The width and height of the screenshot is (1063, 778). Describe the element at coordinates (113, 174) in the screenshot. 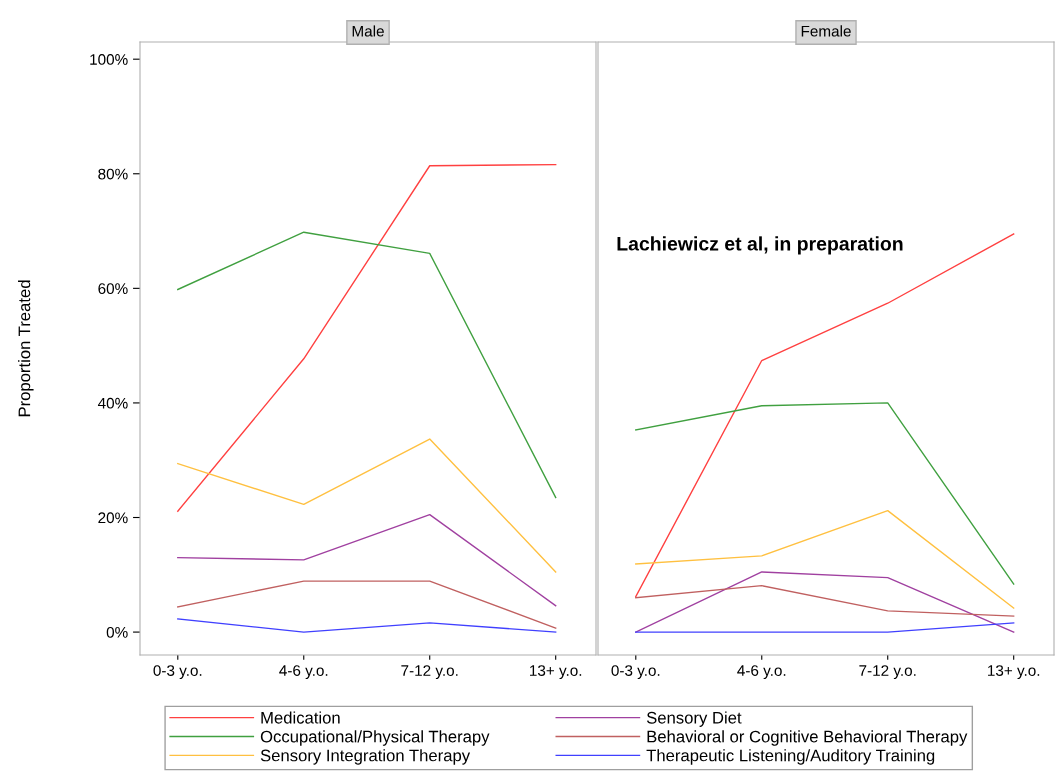

I see `y-tick-label: 80%` at that location.